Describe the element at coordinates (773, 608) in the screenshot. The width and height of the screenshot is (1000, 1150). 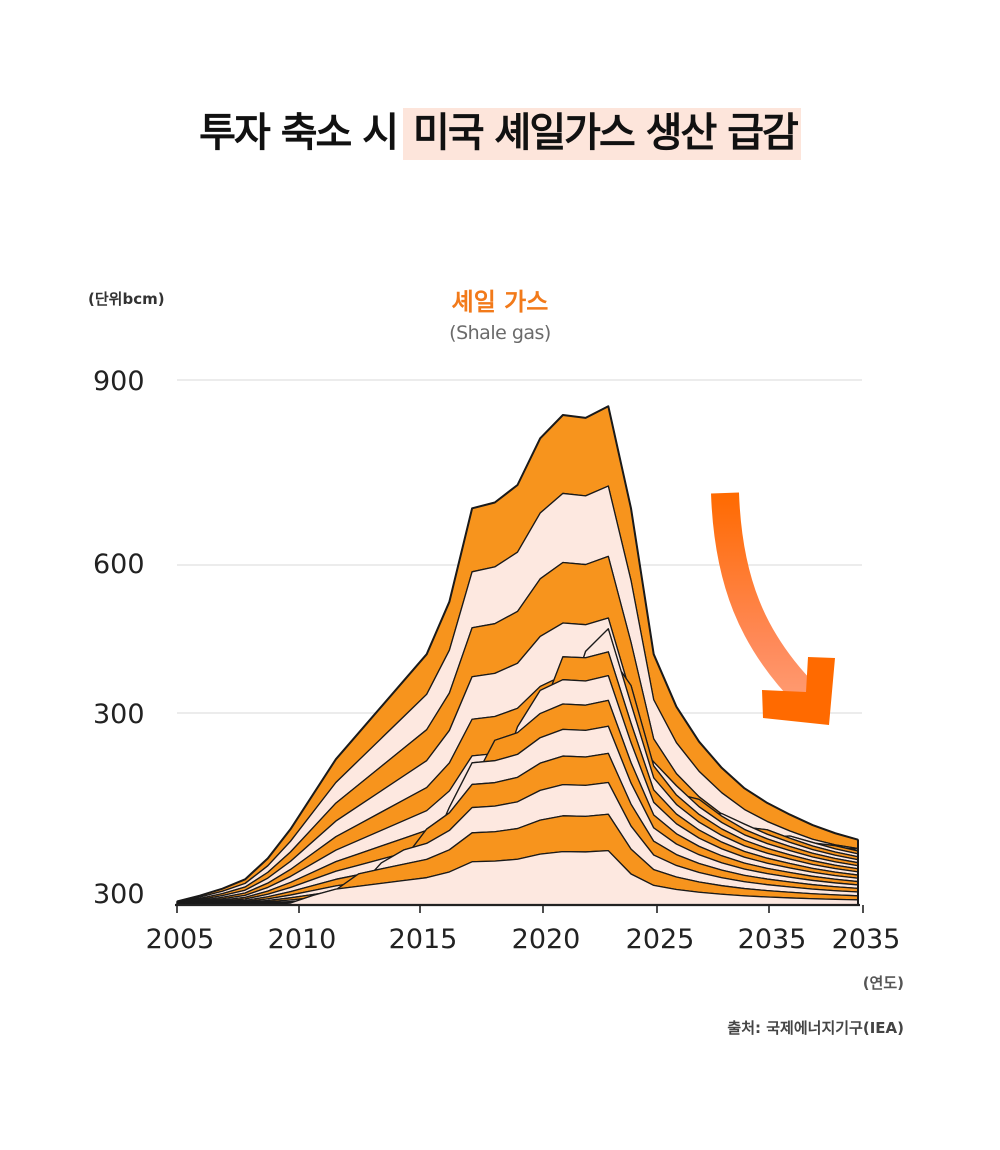
I see `decline-arrow-icon` at that location.